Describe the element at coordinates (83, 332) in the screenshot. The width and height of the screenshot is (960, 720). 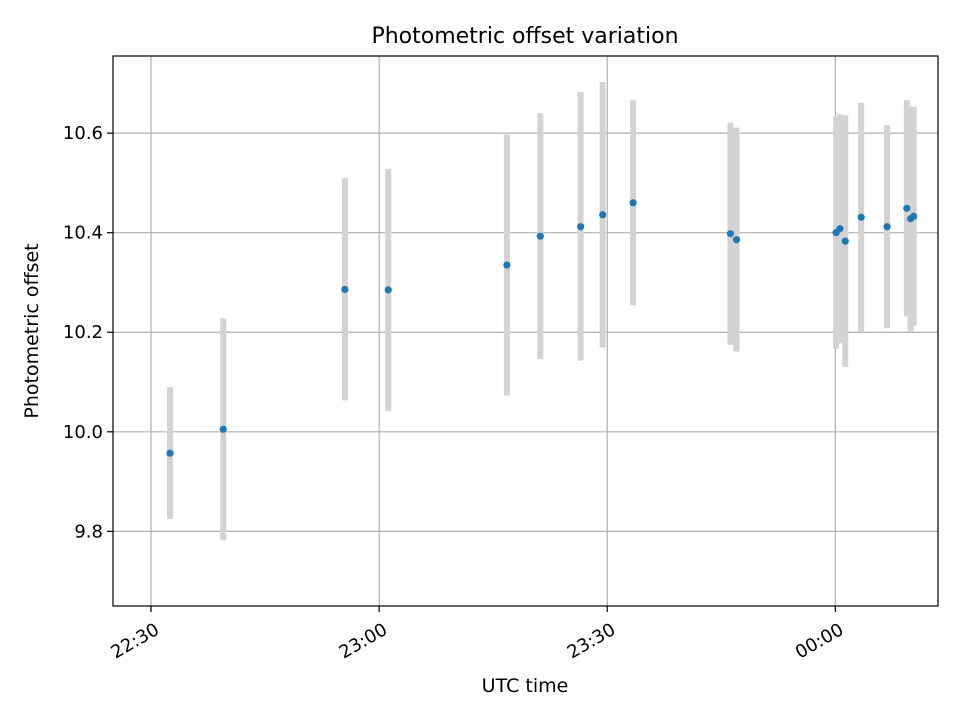
I see `y-tick-label: 10.2` at that location.